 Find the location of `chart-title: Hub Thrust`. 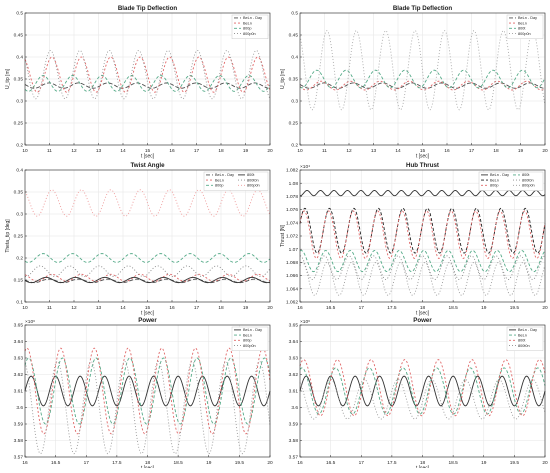

chart-title: Hub Thrust is located at coordinates (422, 165).